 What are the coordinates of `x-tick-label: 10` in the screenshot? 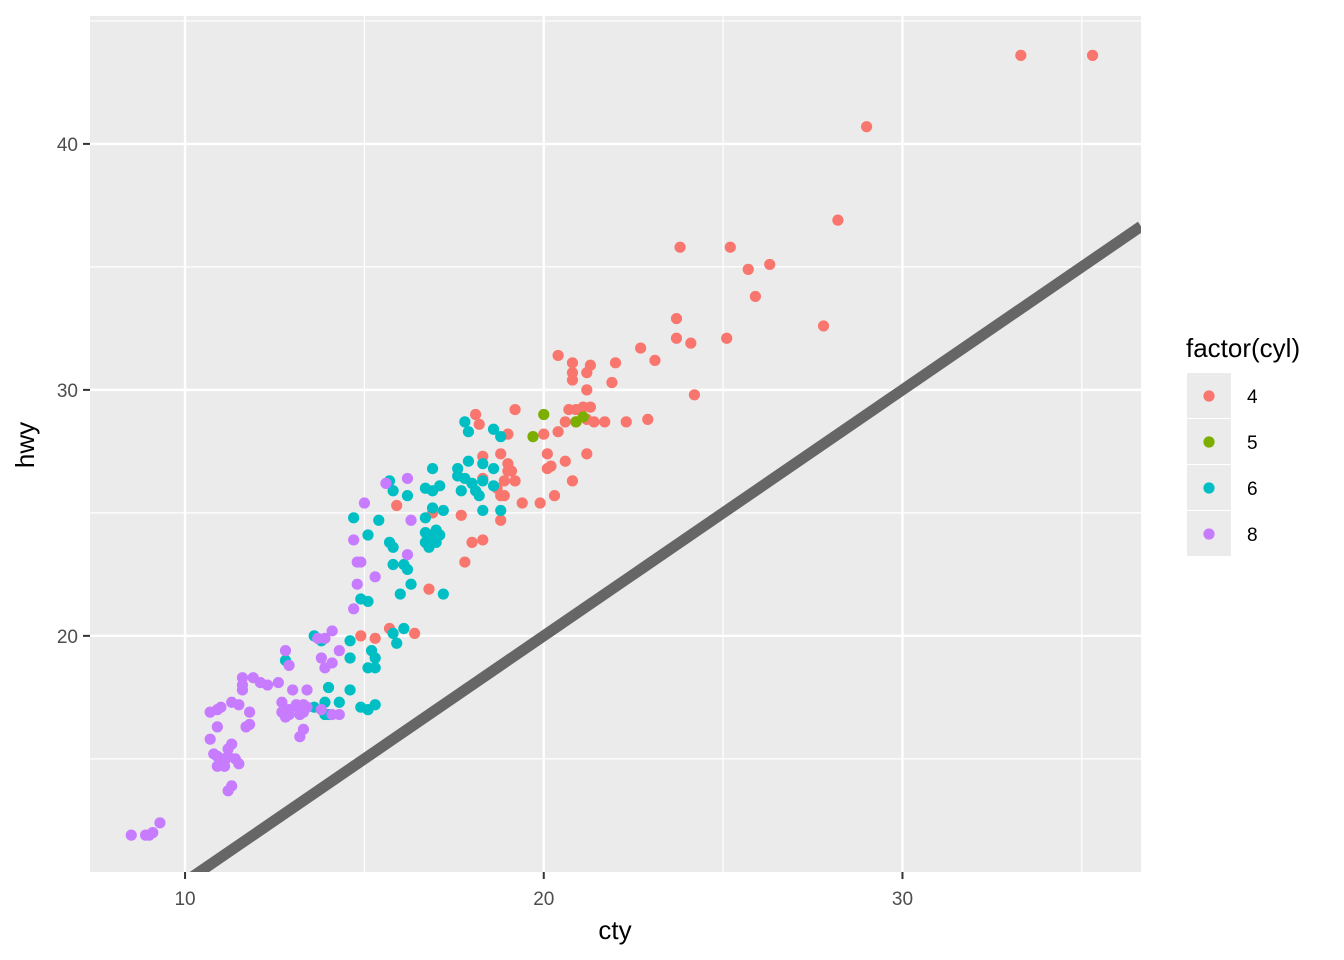 It's located at (184, 899).